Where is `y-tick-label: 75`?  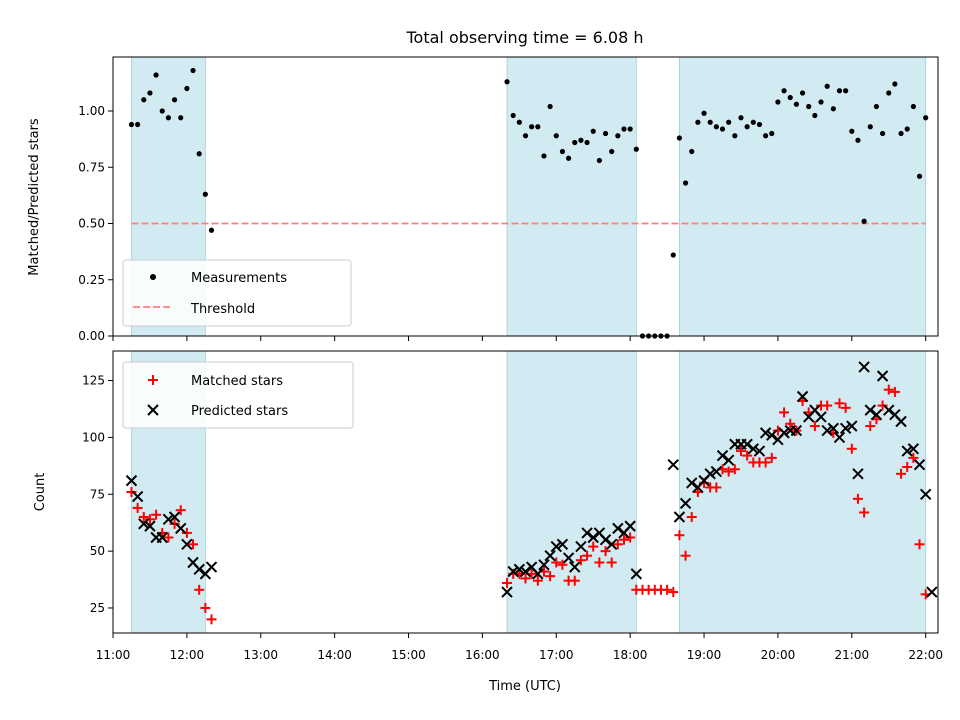 y-tick-label: 75 is located at coordinates (97, 494).